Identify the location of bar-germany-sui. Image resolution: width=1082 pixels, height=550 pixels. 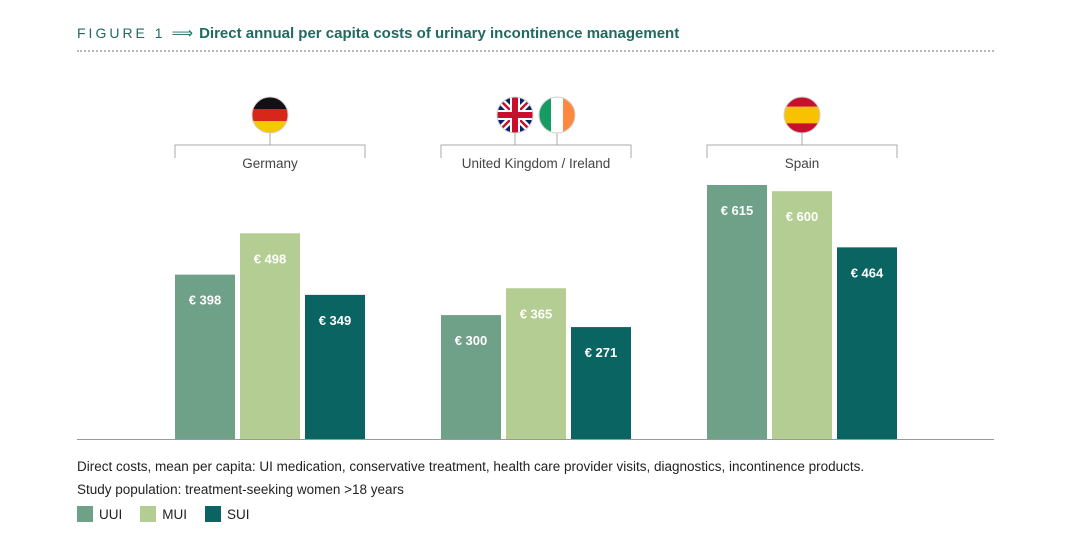
(335, 366).